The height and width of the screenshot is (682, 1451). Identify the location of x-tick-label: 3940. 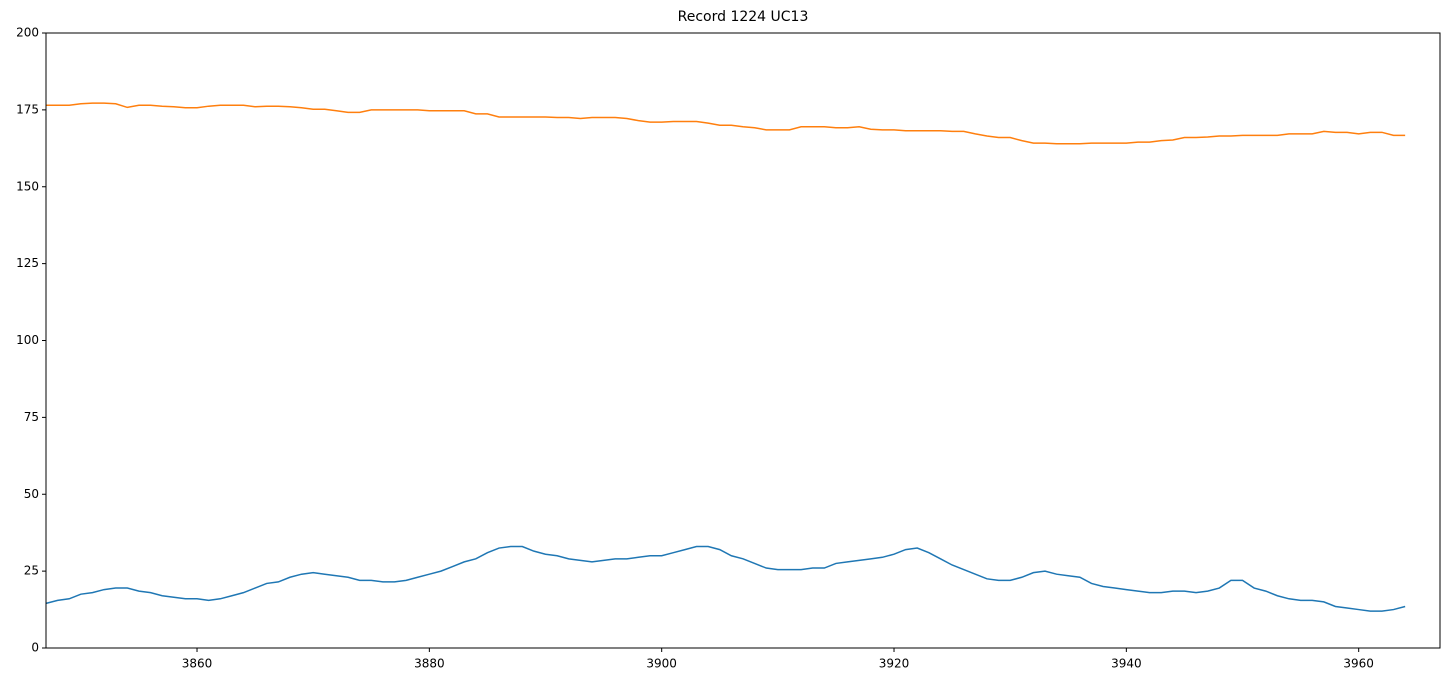
(1126, 664).